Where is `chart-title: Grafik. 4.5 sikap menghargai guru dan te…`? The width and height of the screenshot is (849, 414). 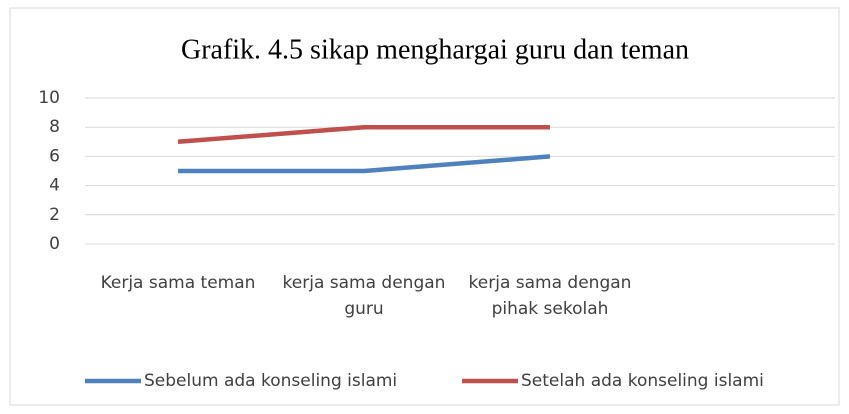
chart-title: Grafik. 4.5 sikap menghargai guru dan te… is located at coordinates (435, 49).